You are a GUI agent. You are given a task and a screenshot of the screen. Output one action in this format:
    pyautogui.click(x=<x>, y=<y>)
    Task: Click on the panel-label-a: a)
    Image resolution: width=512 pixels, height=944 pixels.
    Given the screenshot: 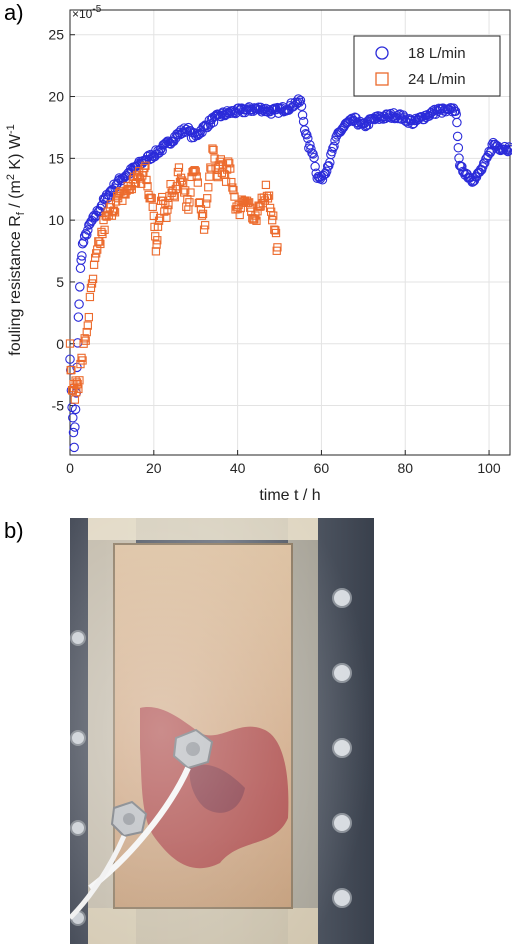 What is the action you would take?
    pyautogui.click(x=14, y=12)
    